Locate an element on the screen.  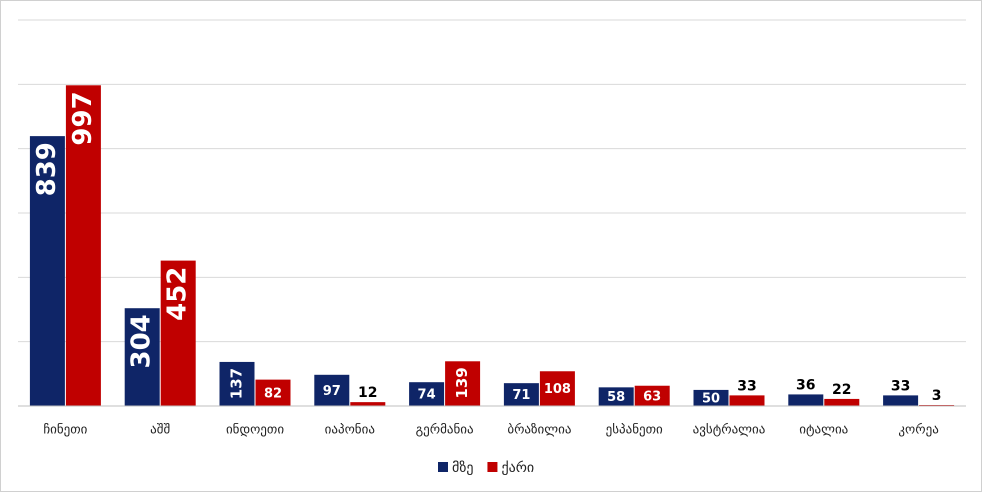
value-label: 82 is located at coordinates (273, 393).